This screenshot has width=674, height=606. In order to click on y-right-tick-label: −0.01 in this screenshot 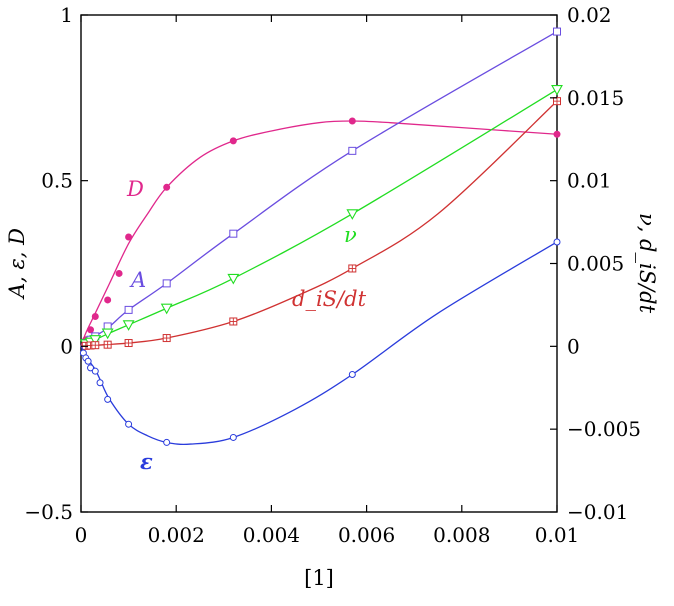, I will do `click(597, 512)`.